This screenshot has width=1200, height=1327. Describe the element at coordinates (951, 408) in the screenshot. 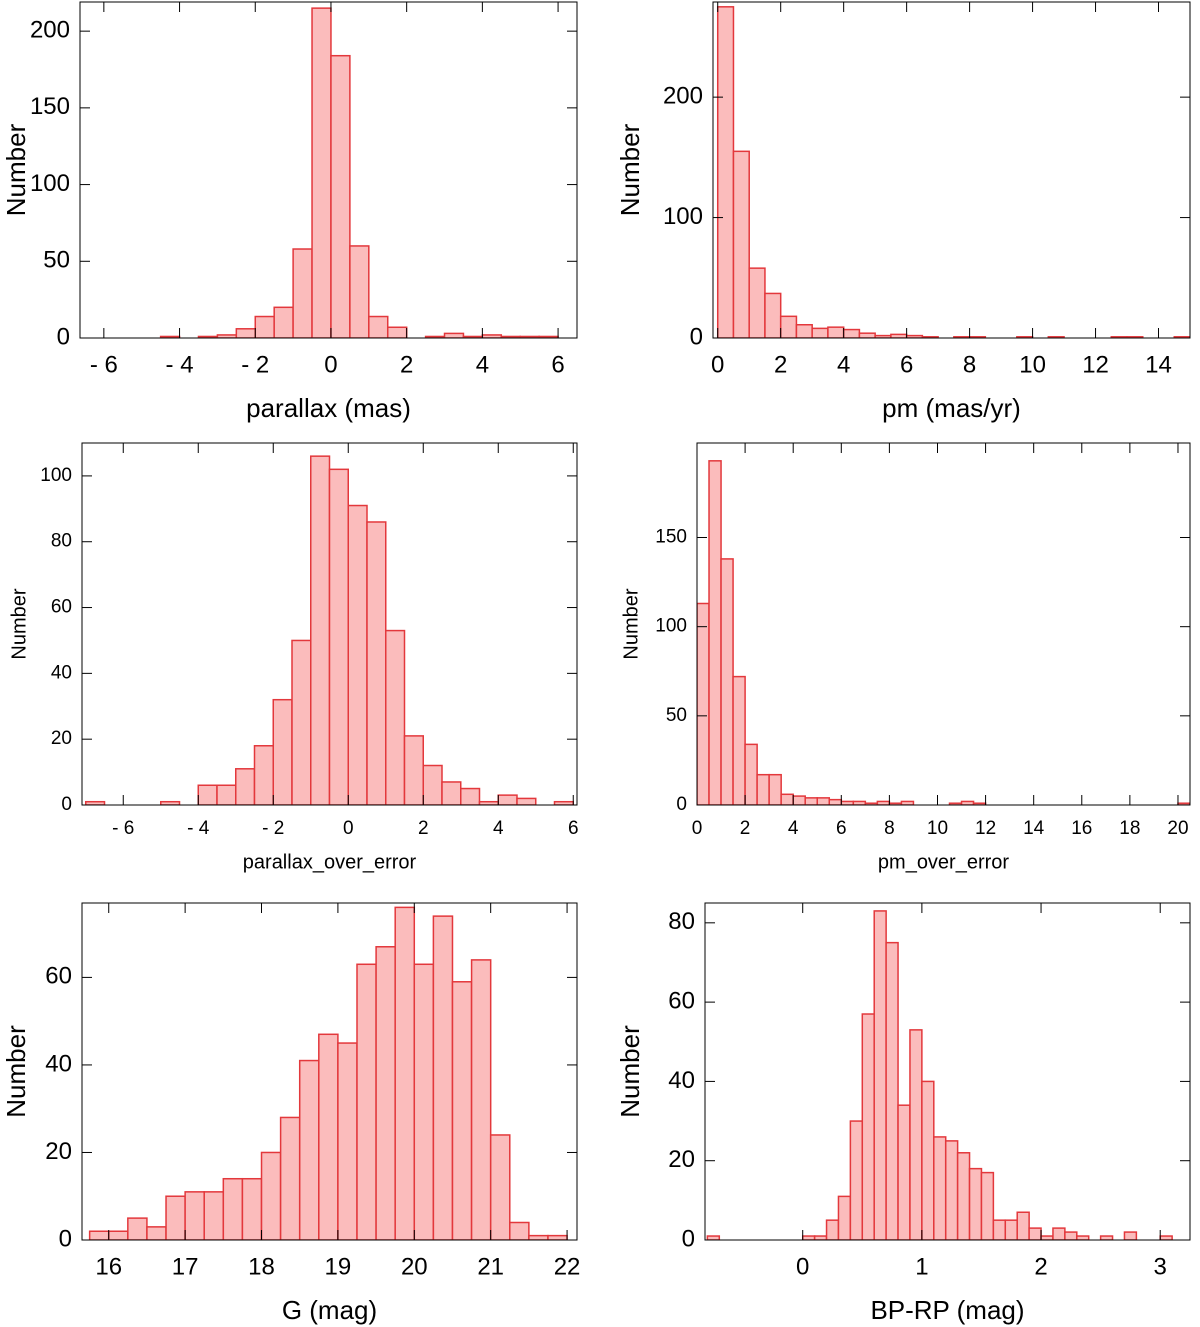

I see `x-axis-label: pm (mas/yr)` at that location.